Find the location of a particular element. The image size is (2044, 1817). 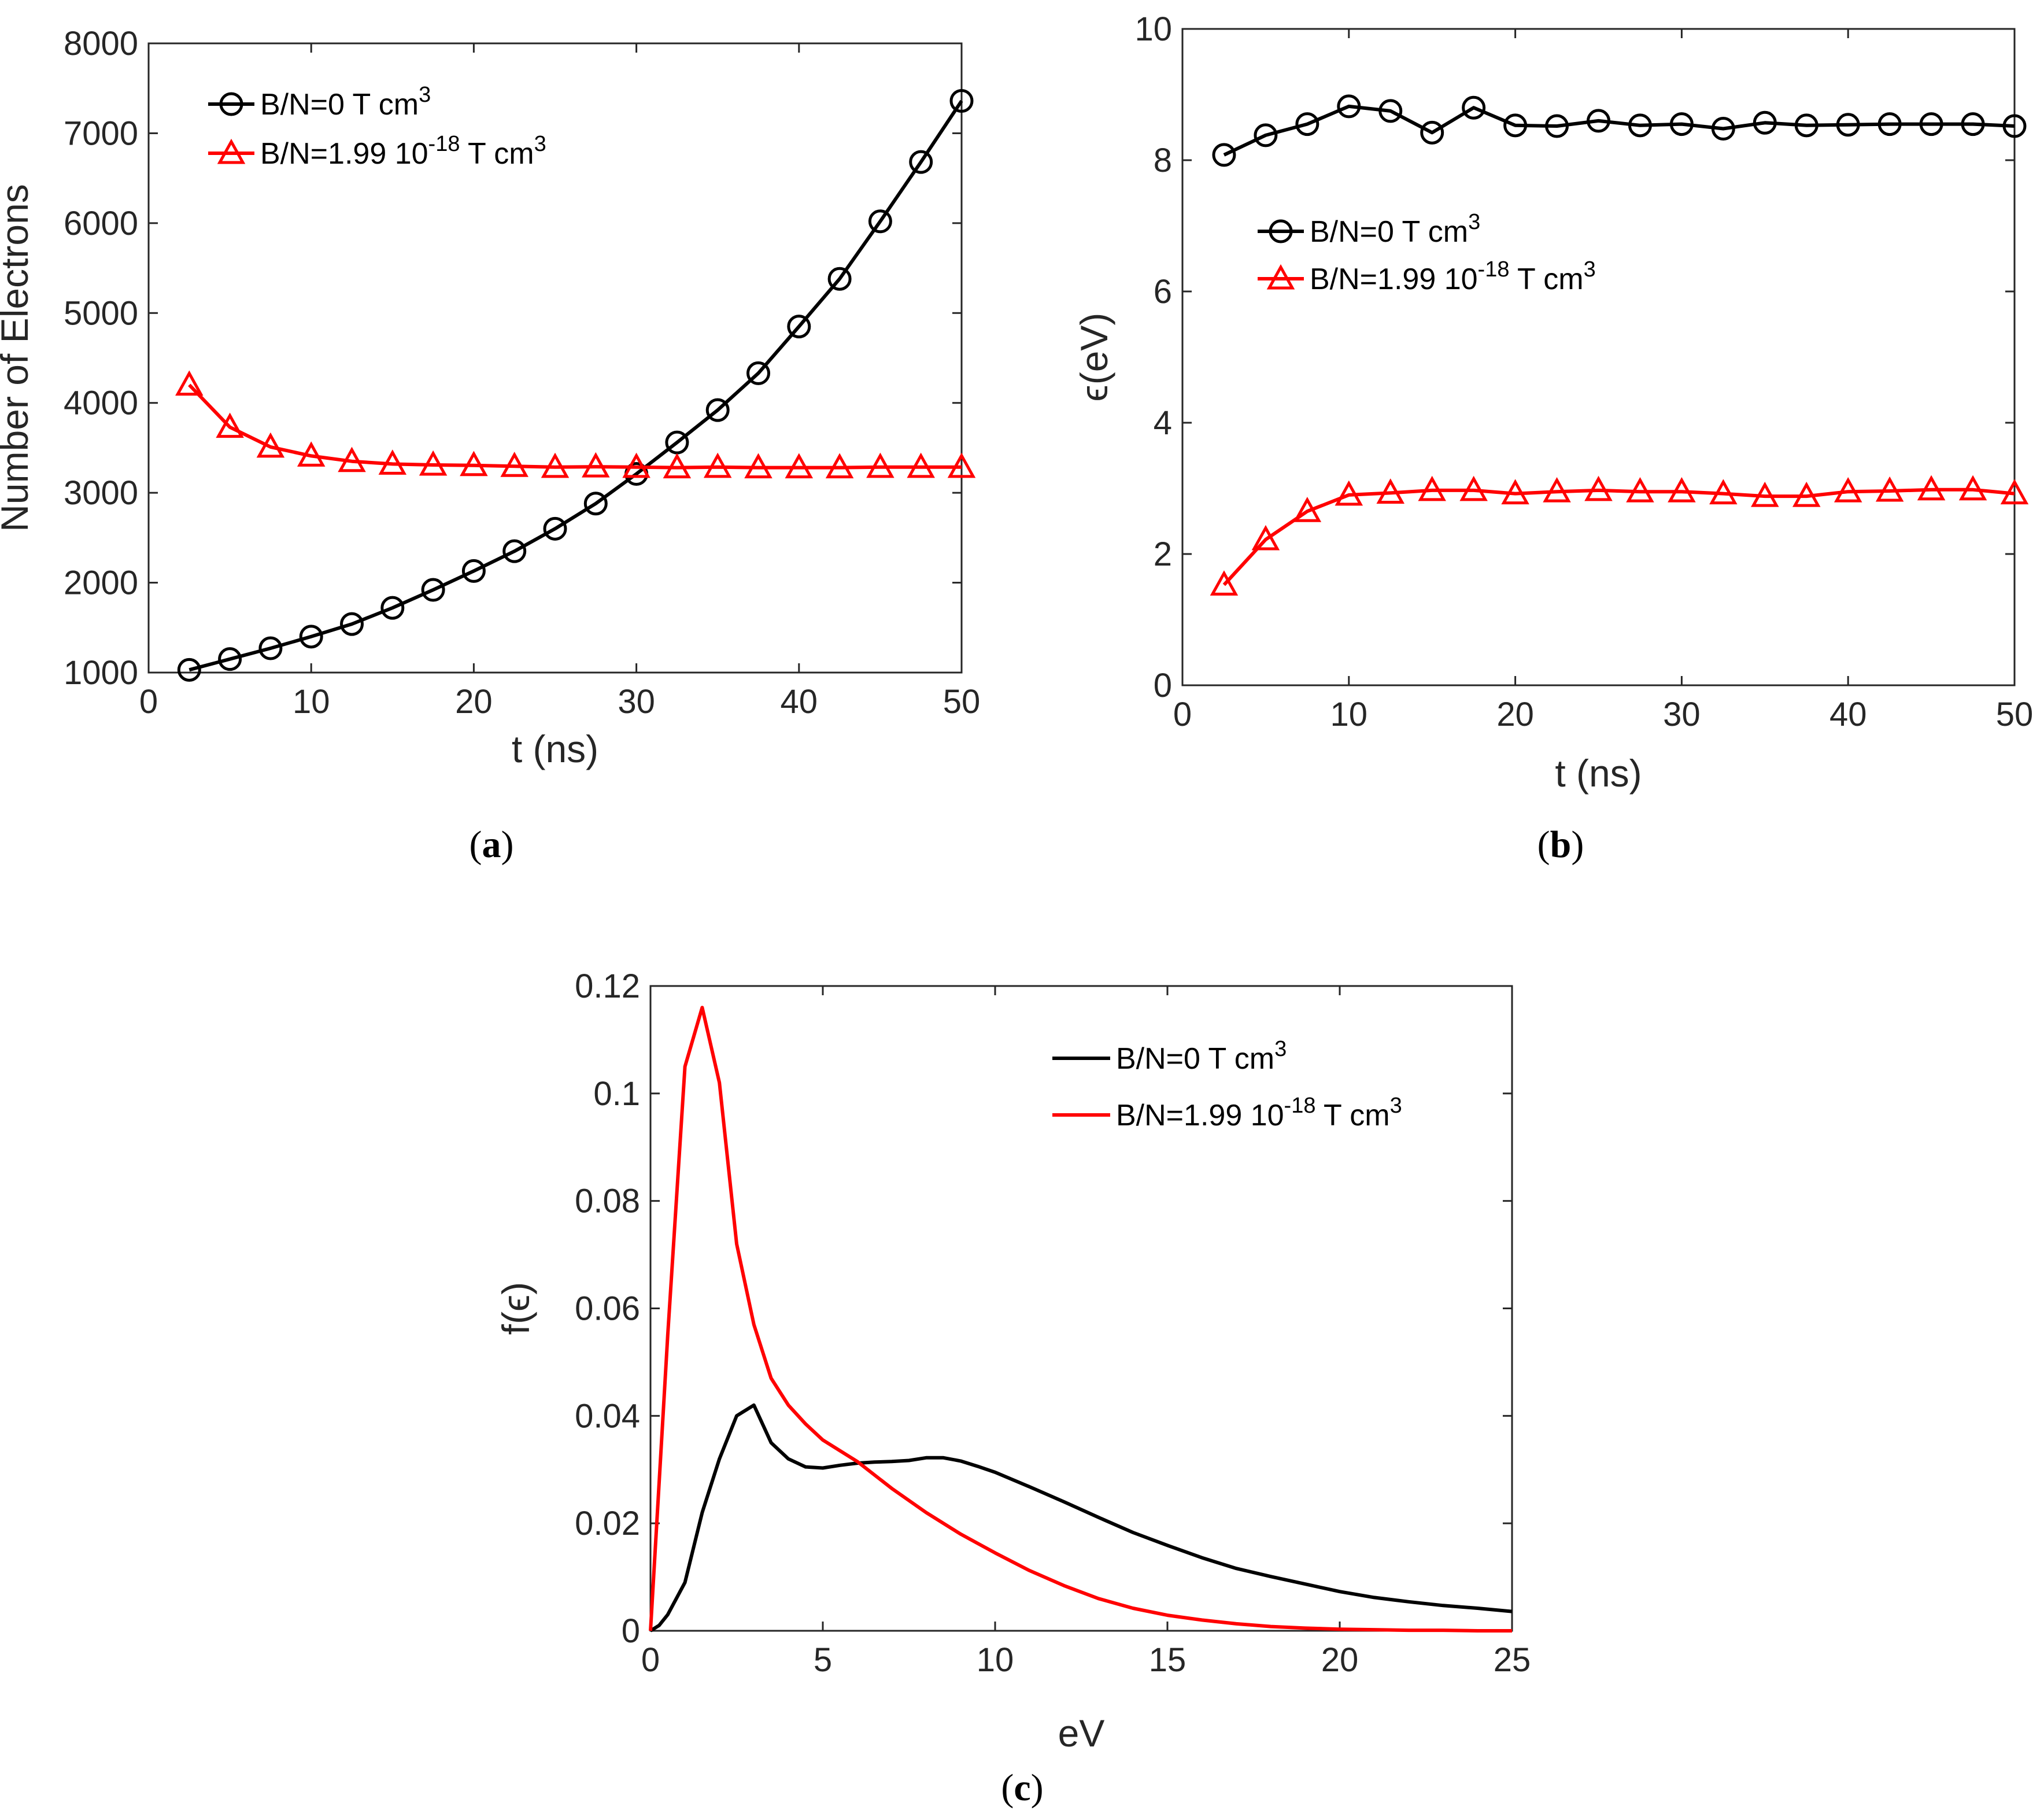

x-tick-label-c-5: 25 is located at coordinates (1512, 1660).